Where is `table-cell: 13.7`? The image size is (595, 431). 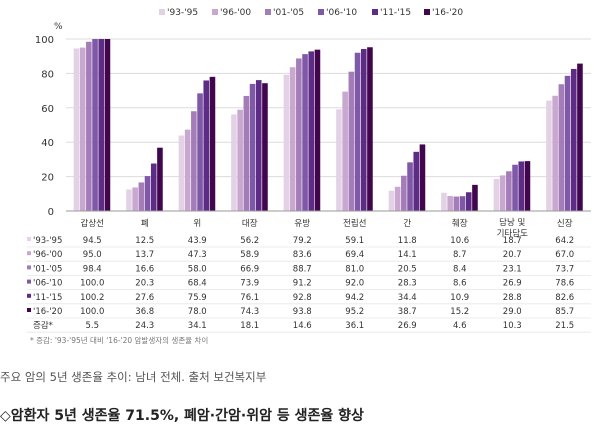
table-cell: 13.7 is located at coordinates (144, 255).